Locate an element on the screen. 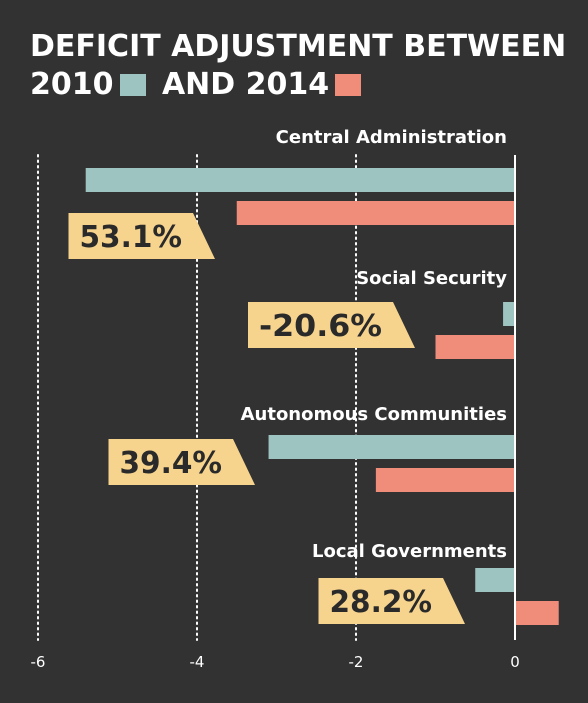 The image size is (588, 703). x-tick-label: -2 is located at coordinates (356, 662).